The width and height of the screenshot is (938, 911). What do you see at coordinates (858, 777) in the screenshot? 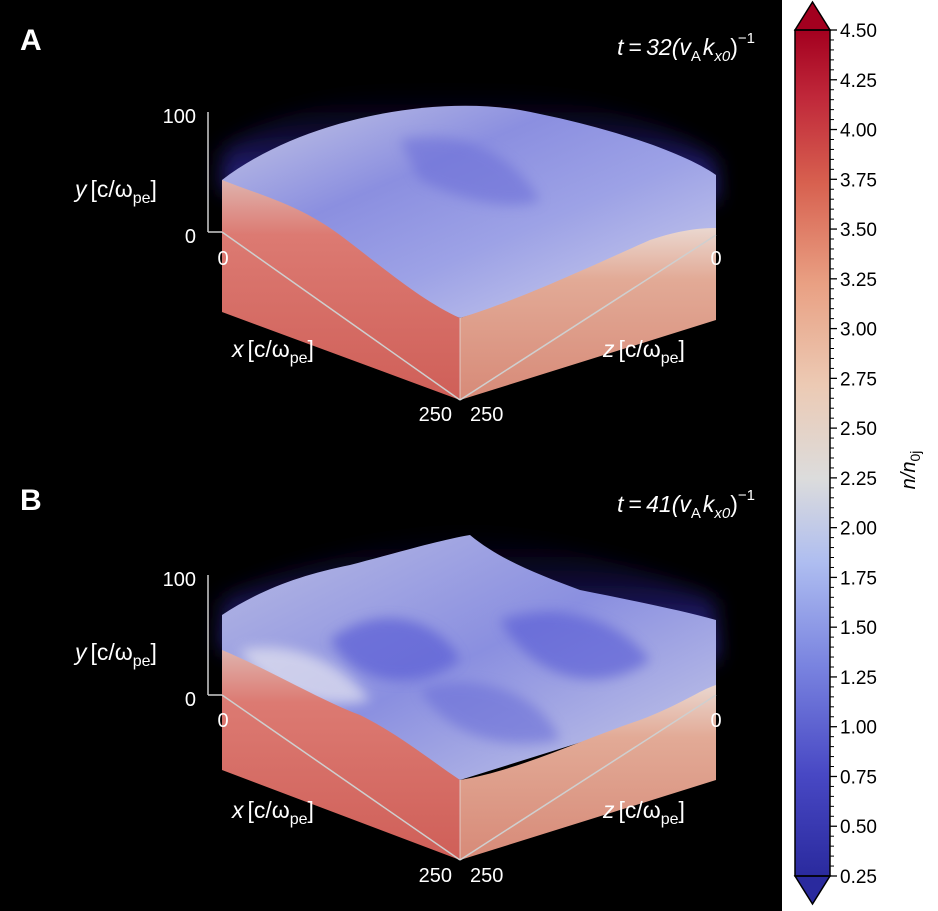
I see `colorbar-tick-label: 0.75` at bounding box center [858, 777].